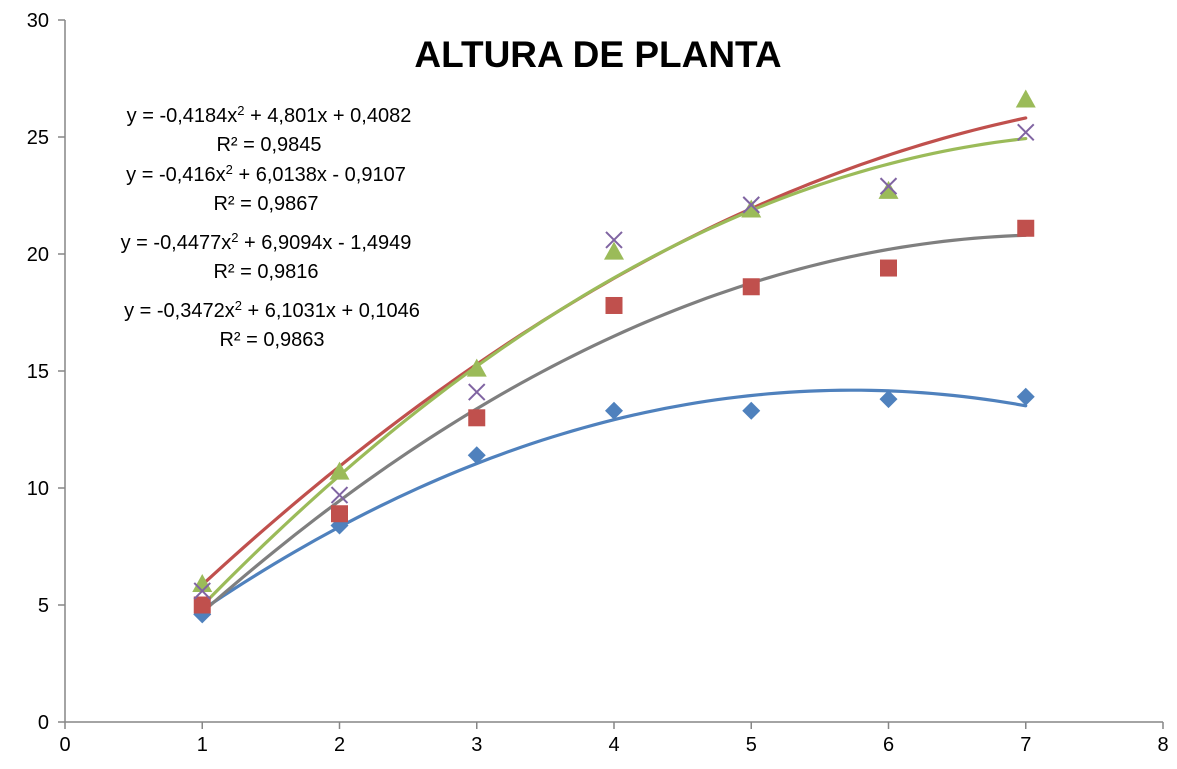 Image resolution: width=1177 pixels, height=769 pixels. I want to click on x-tick-label: 2, so click(339, 745).